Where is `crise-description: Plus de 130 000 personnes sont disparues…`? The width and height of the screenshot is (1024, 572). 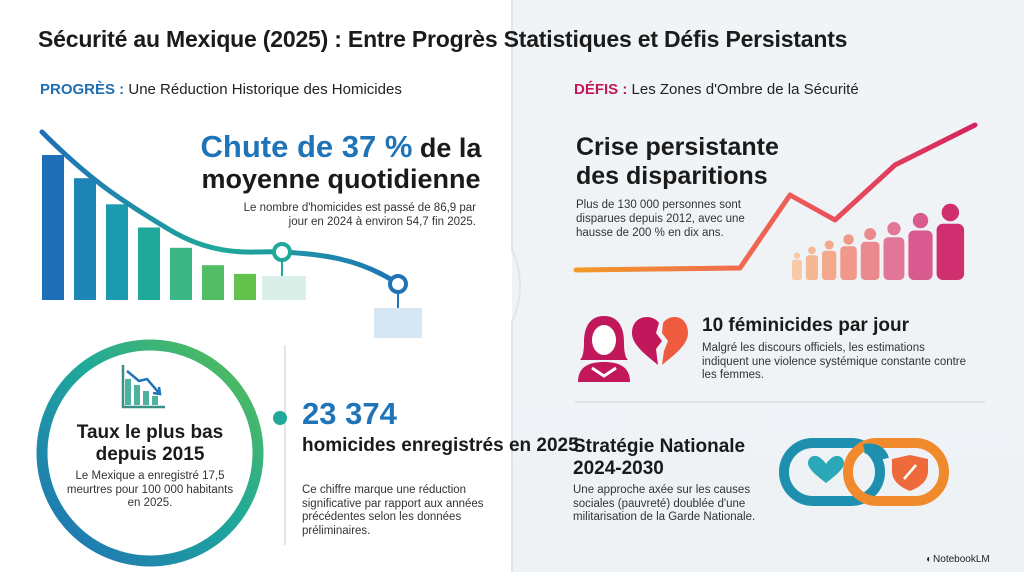 crise-description: Plus de 130 000 personnes sont disparues… is located at coordinates (660, 219).